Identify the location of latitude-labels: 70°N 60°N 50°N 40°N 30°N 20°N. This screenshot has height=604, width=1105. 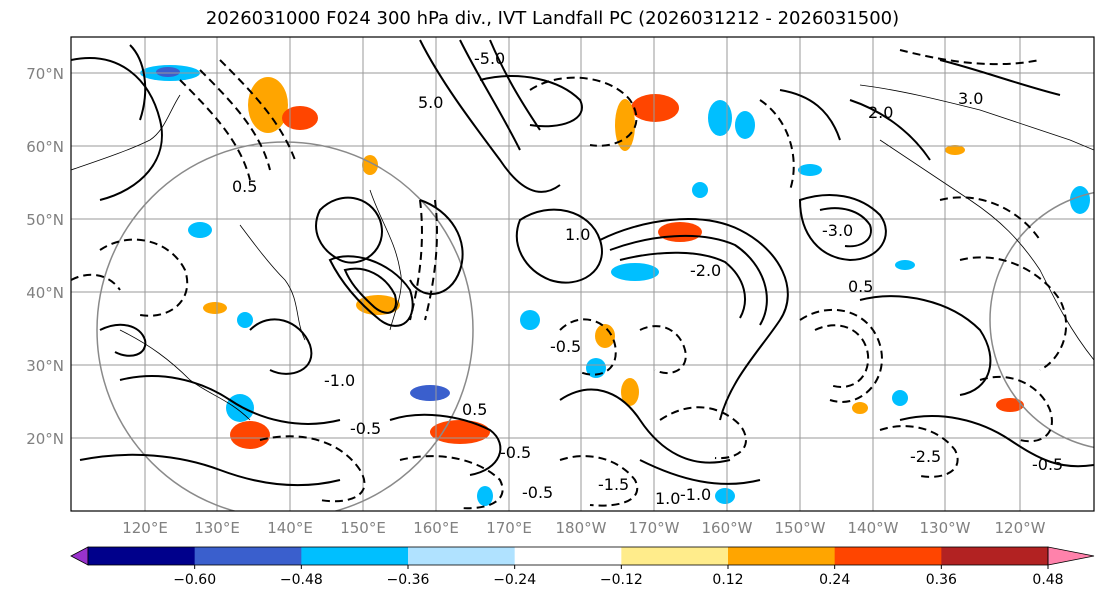
(45, 256).